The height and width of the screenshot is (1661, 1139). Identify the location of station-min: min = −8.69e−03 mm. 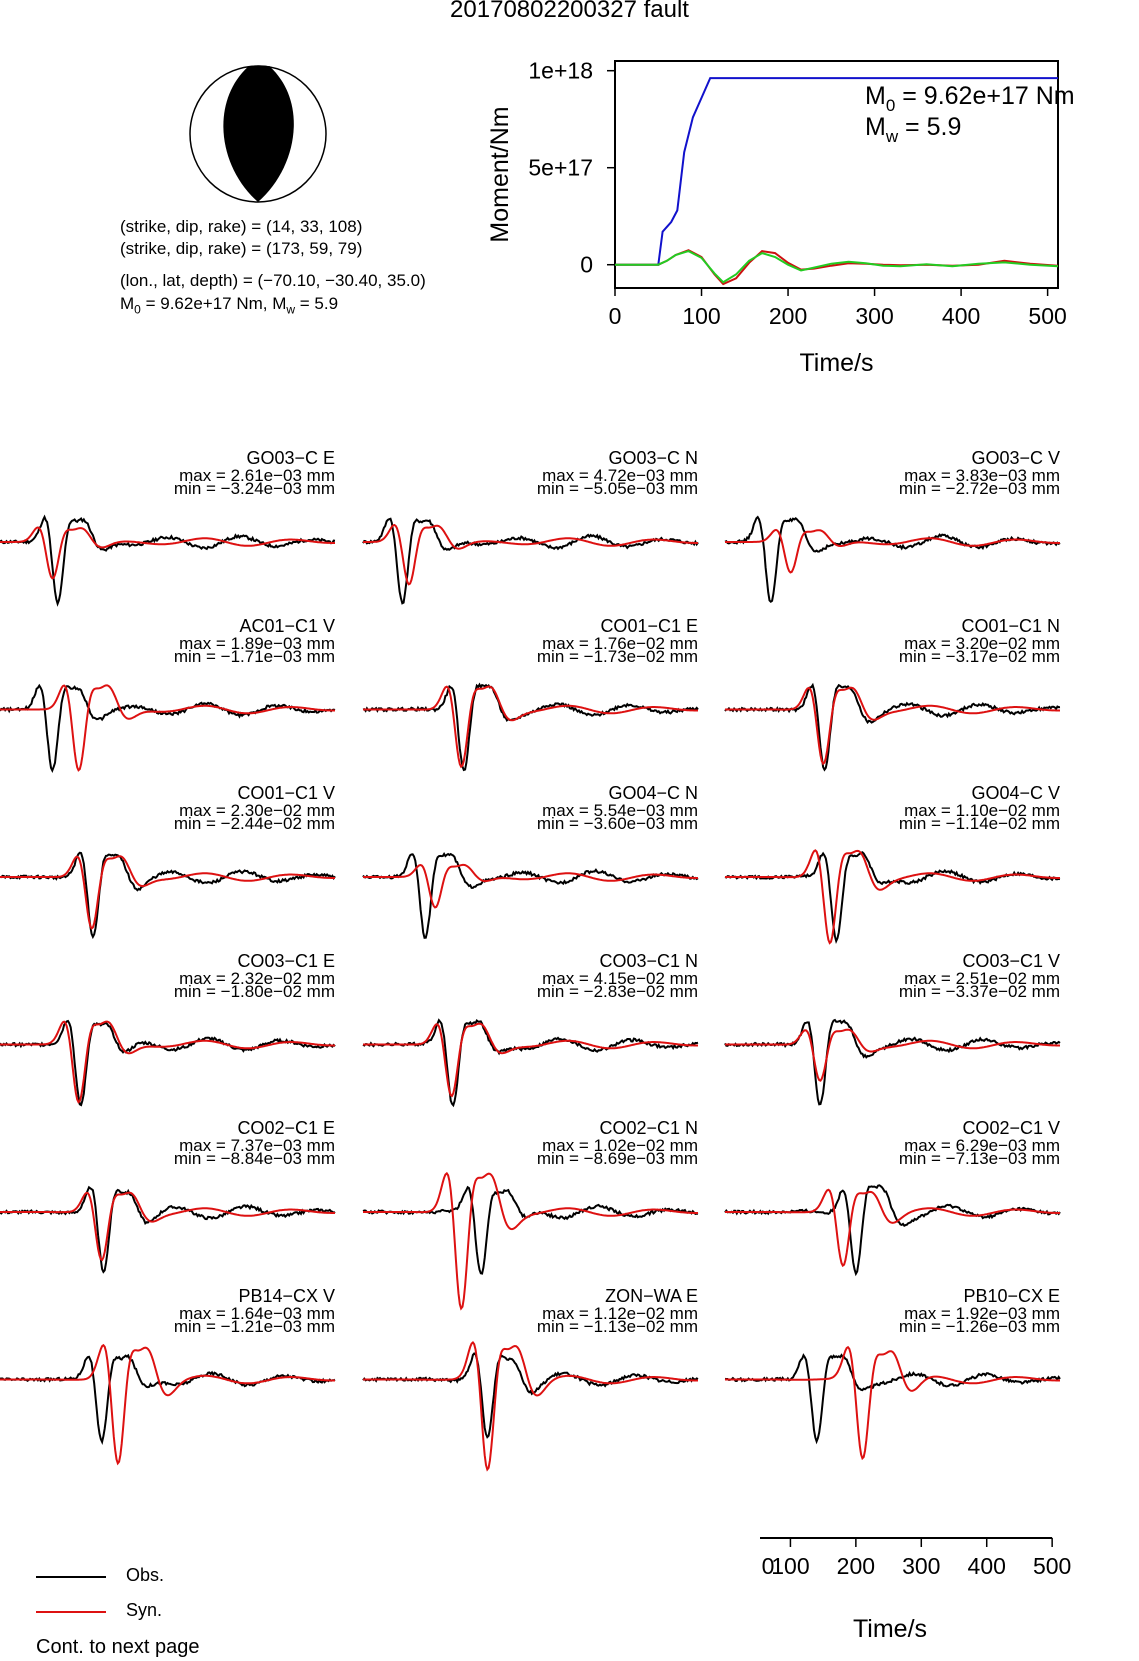
(617, 1158).